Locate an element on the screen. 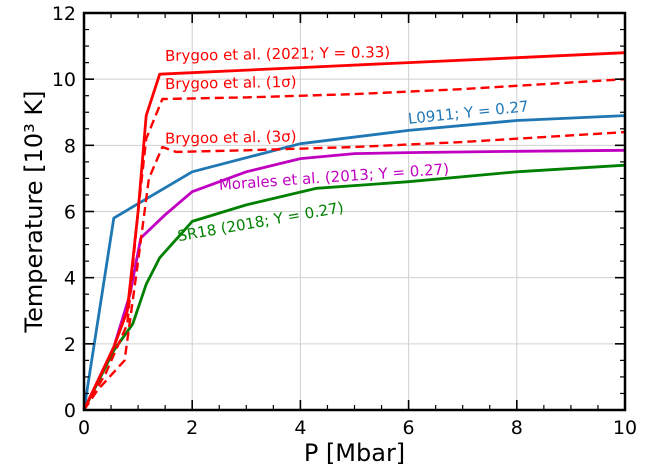 Image resolution: width=653 pixels, height=468 pixels. x-tick-label: 10 is located at coordinates (625, 428).